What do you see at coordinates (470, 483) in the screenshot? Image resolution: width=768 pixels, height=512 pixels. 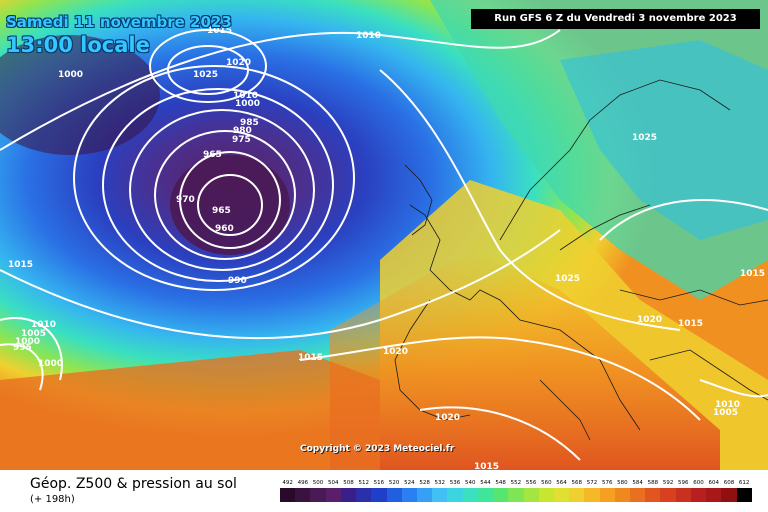 I see `legend-value: 540` at bounding box center [470, 483].